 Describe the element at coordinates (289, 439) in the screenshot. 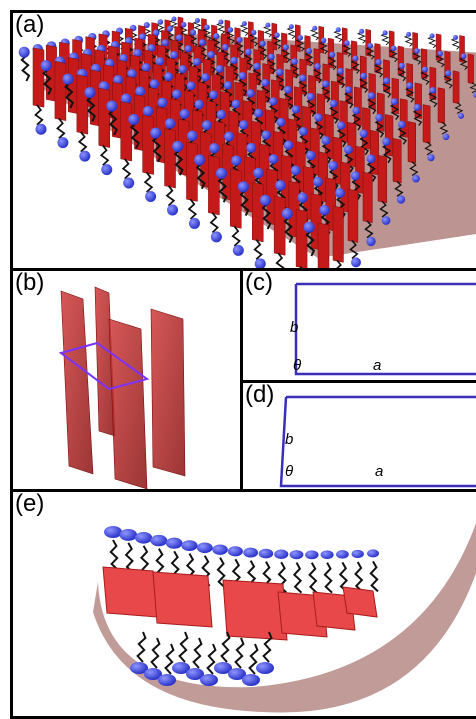

I see `side-b-label: b` at that location.